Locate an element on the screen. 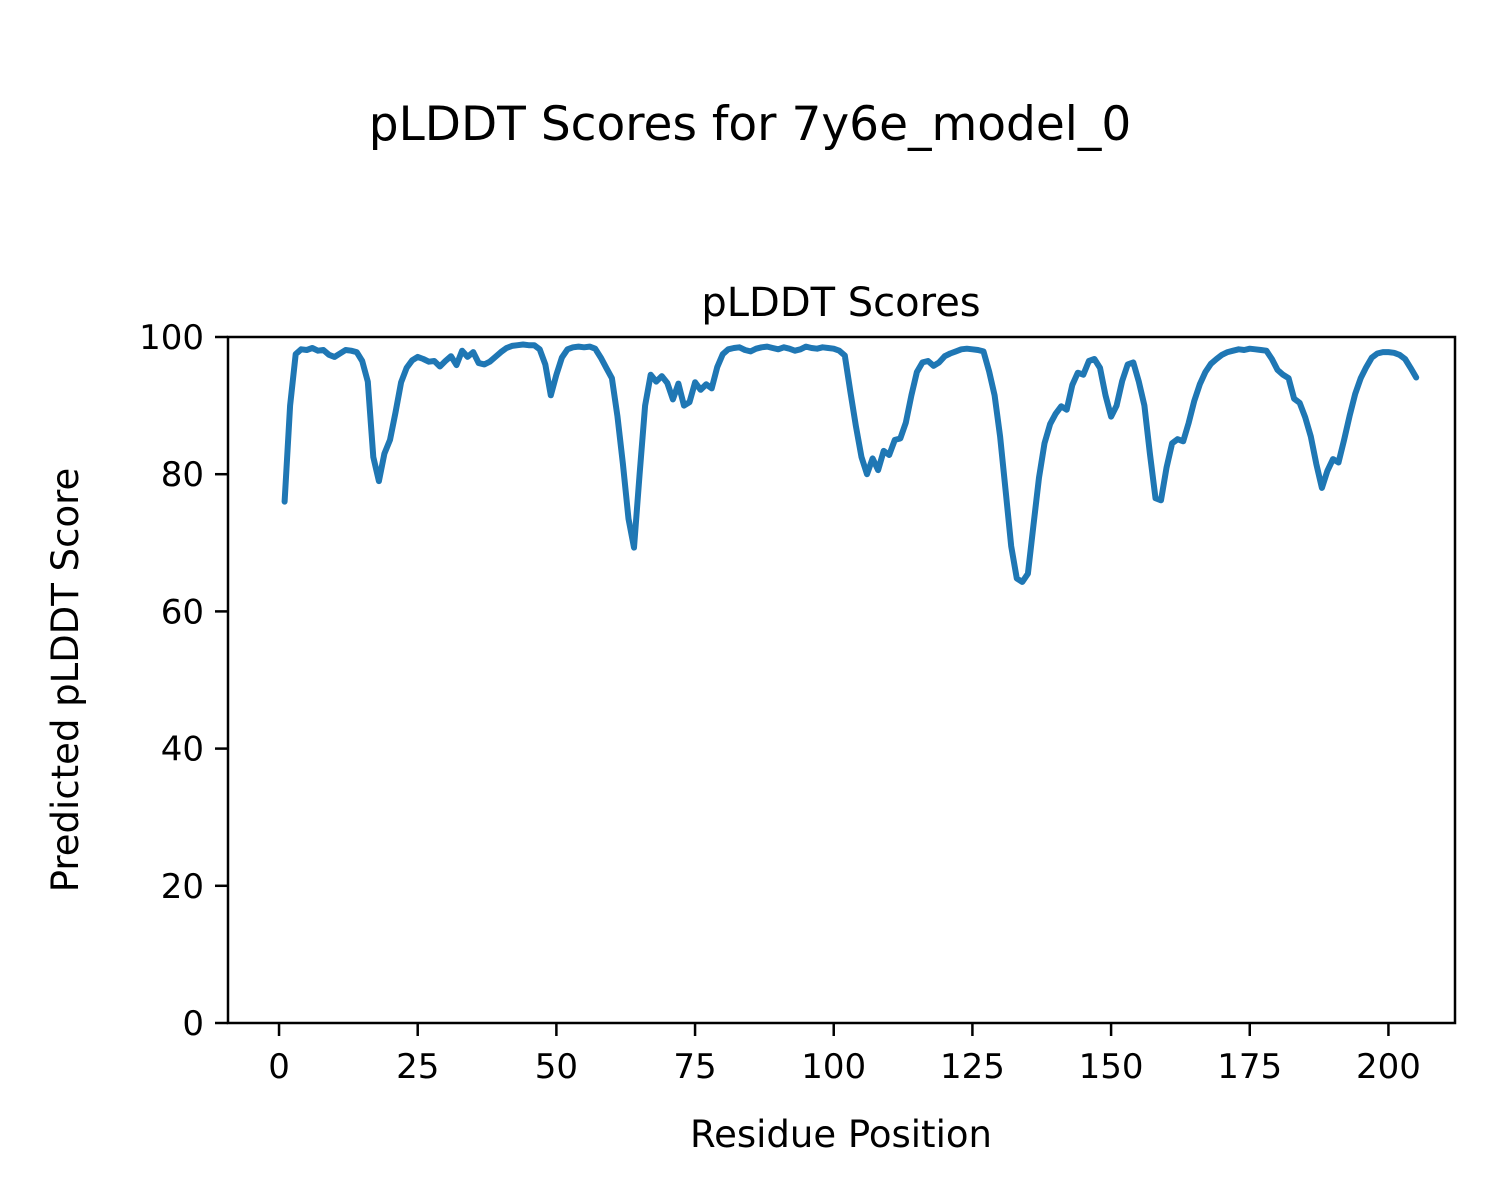  x-axis-ticks: 0 25 50 75 100 125 150 175 200 is located at coordinates (844, 1055).